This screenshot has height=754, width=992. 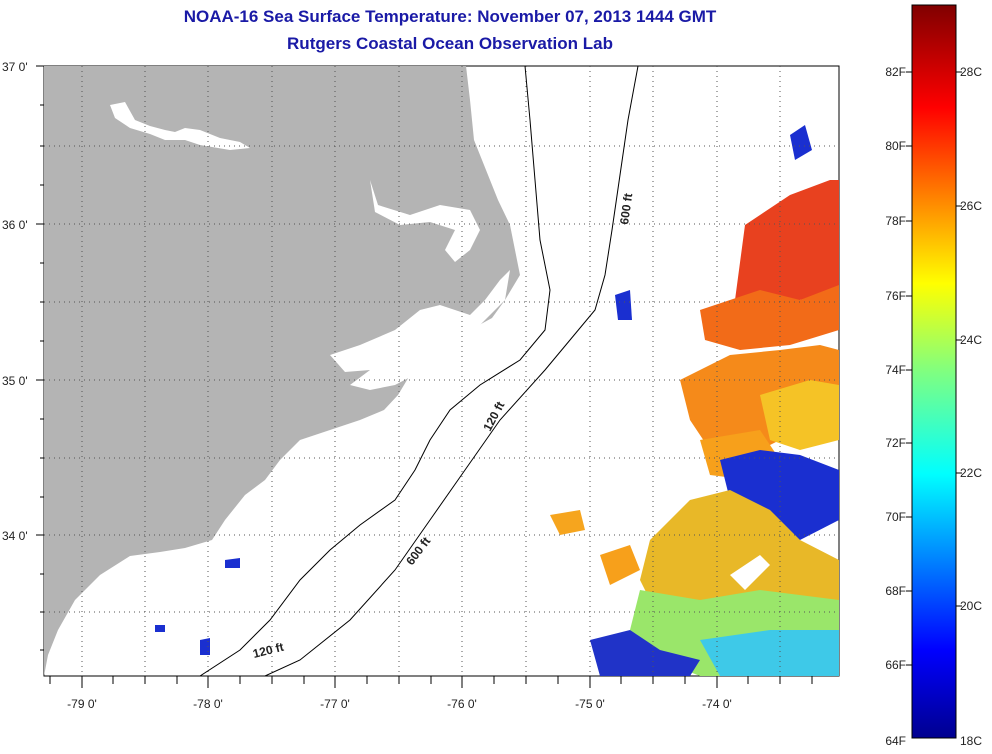 What do you see at coordinates (895, 72) in the screenshot?
I see `colorbar-f-label: 82F` at bounding box center [895, 72].